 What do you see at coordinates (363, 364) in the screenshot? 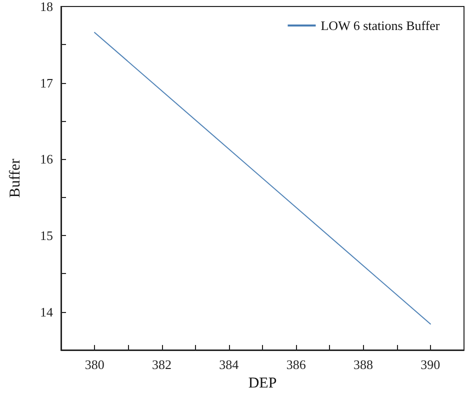
I see `x-tick-label: 388` at bounding box center [363, 364].